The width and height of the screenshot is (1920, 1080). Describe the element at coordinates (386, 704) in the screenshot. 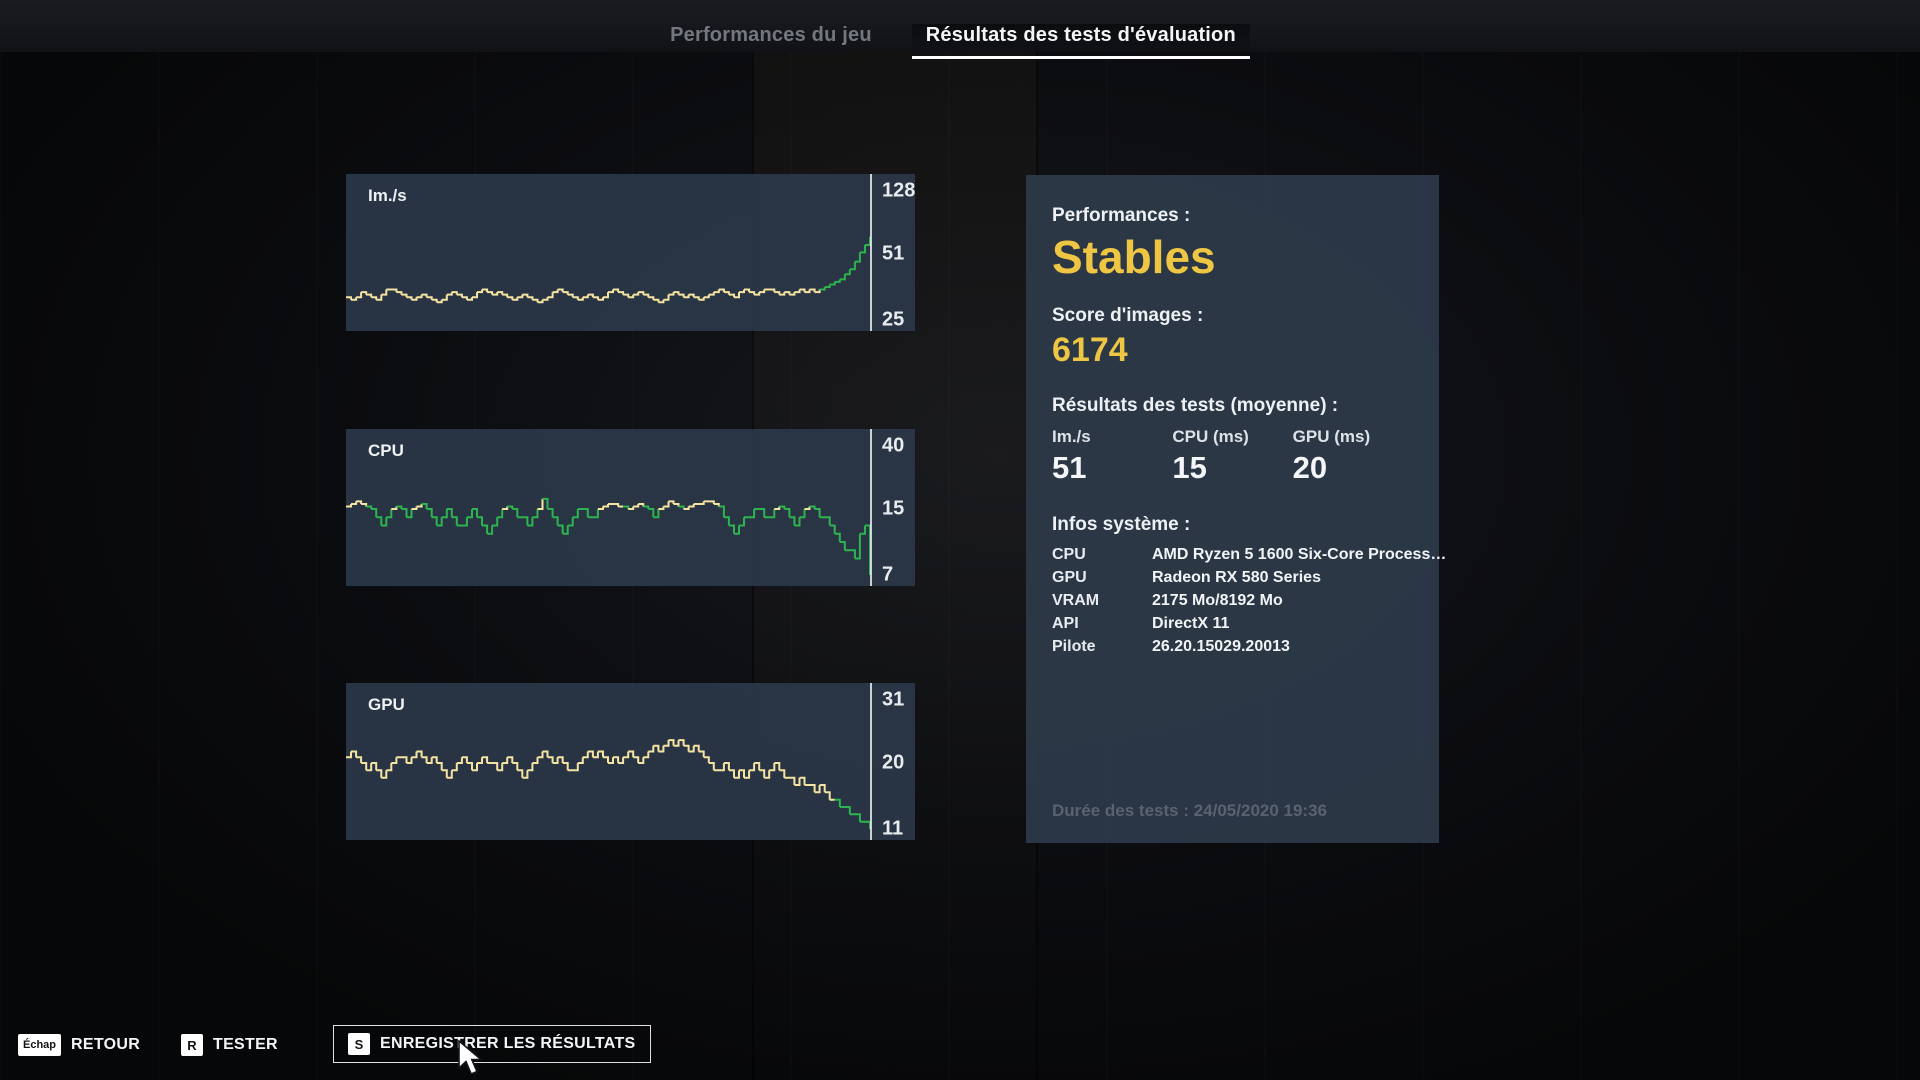

I see `gpu-chart-title: GPU` at that location.